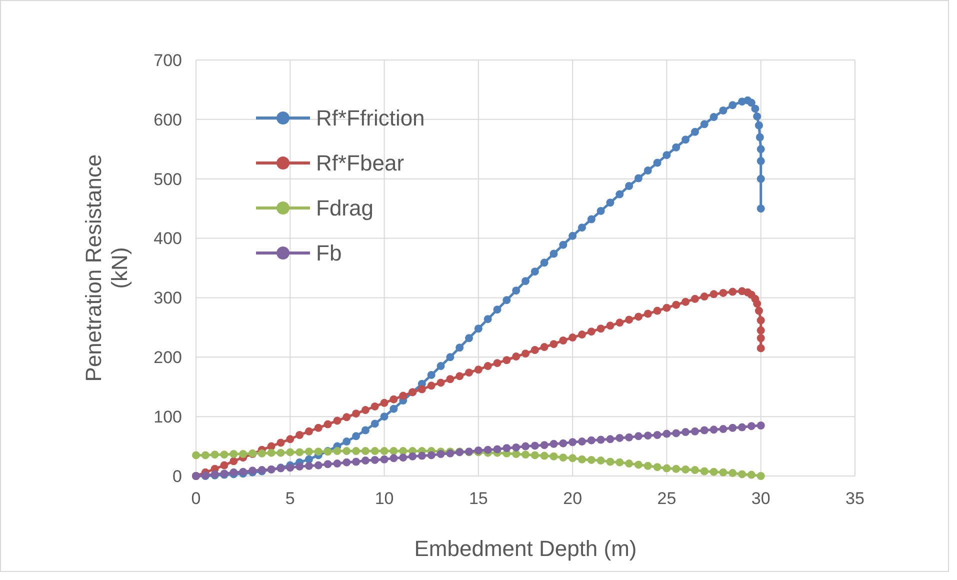 This screenshot has height=580, width=957. I want to click on y-tick-label: 200, so click(168, 358).